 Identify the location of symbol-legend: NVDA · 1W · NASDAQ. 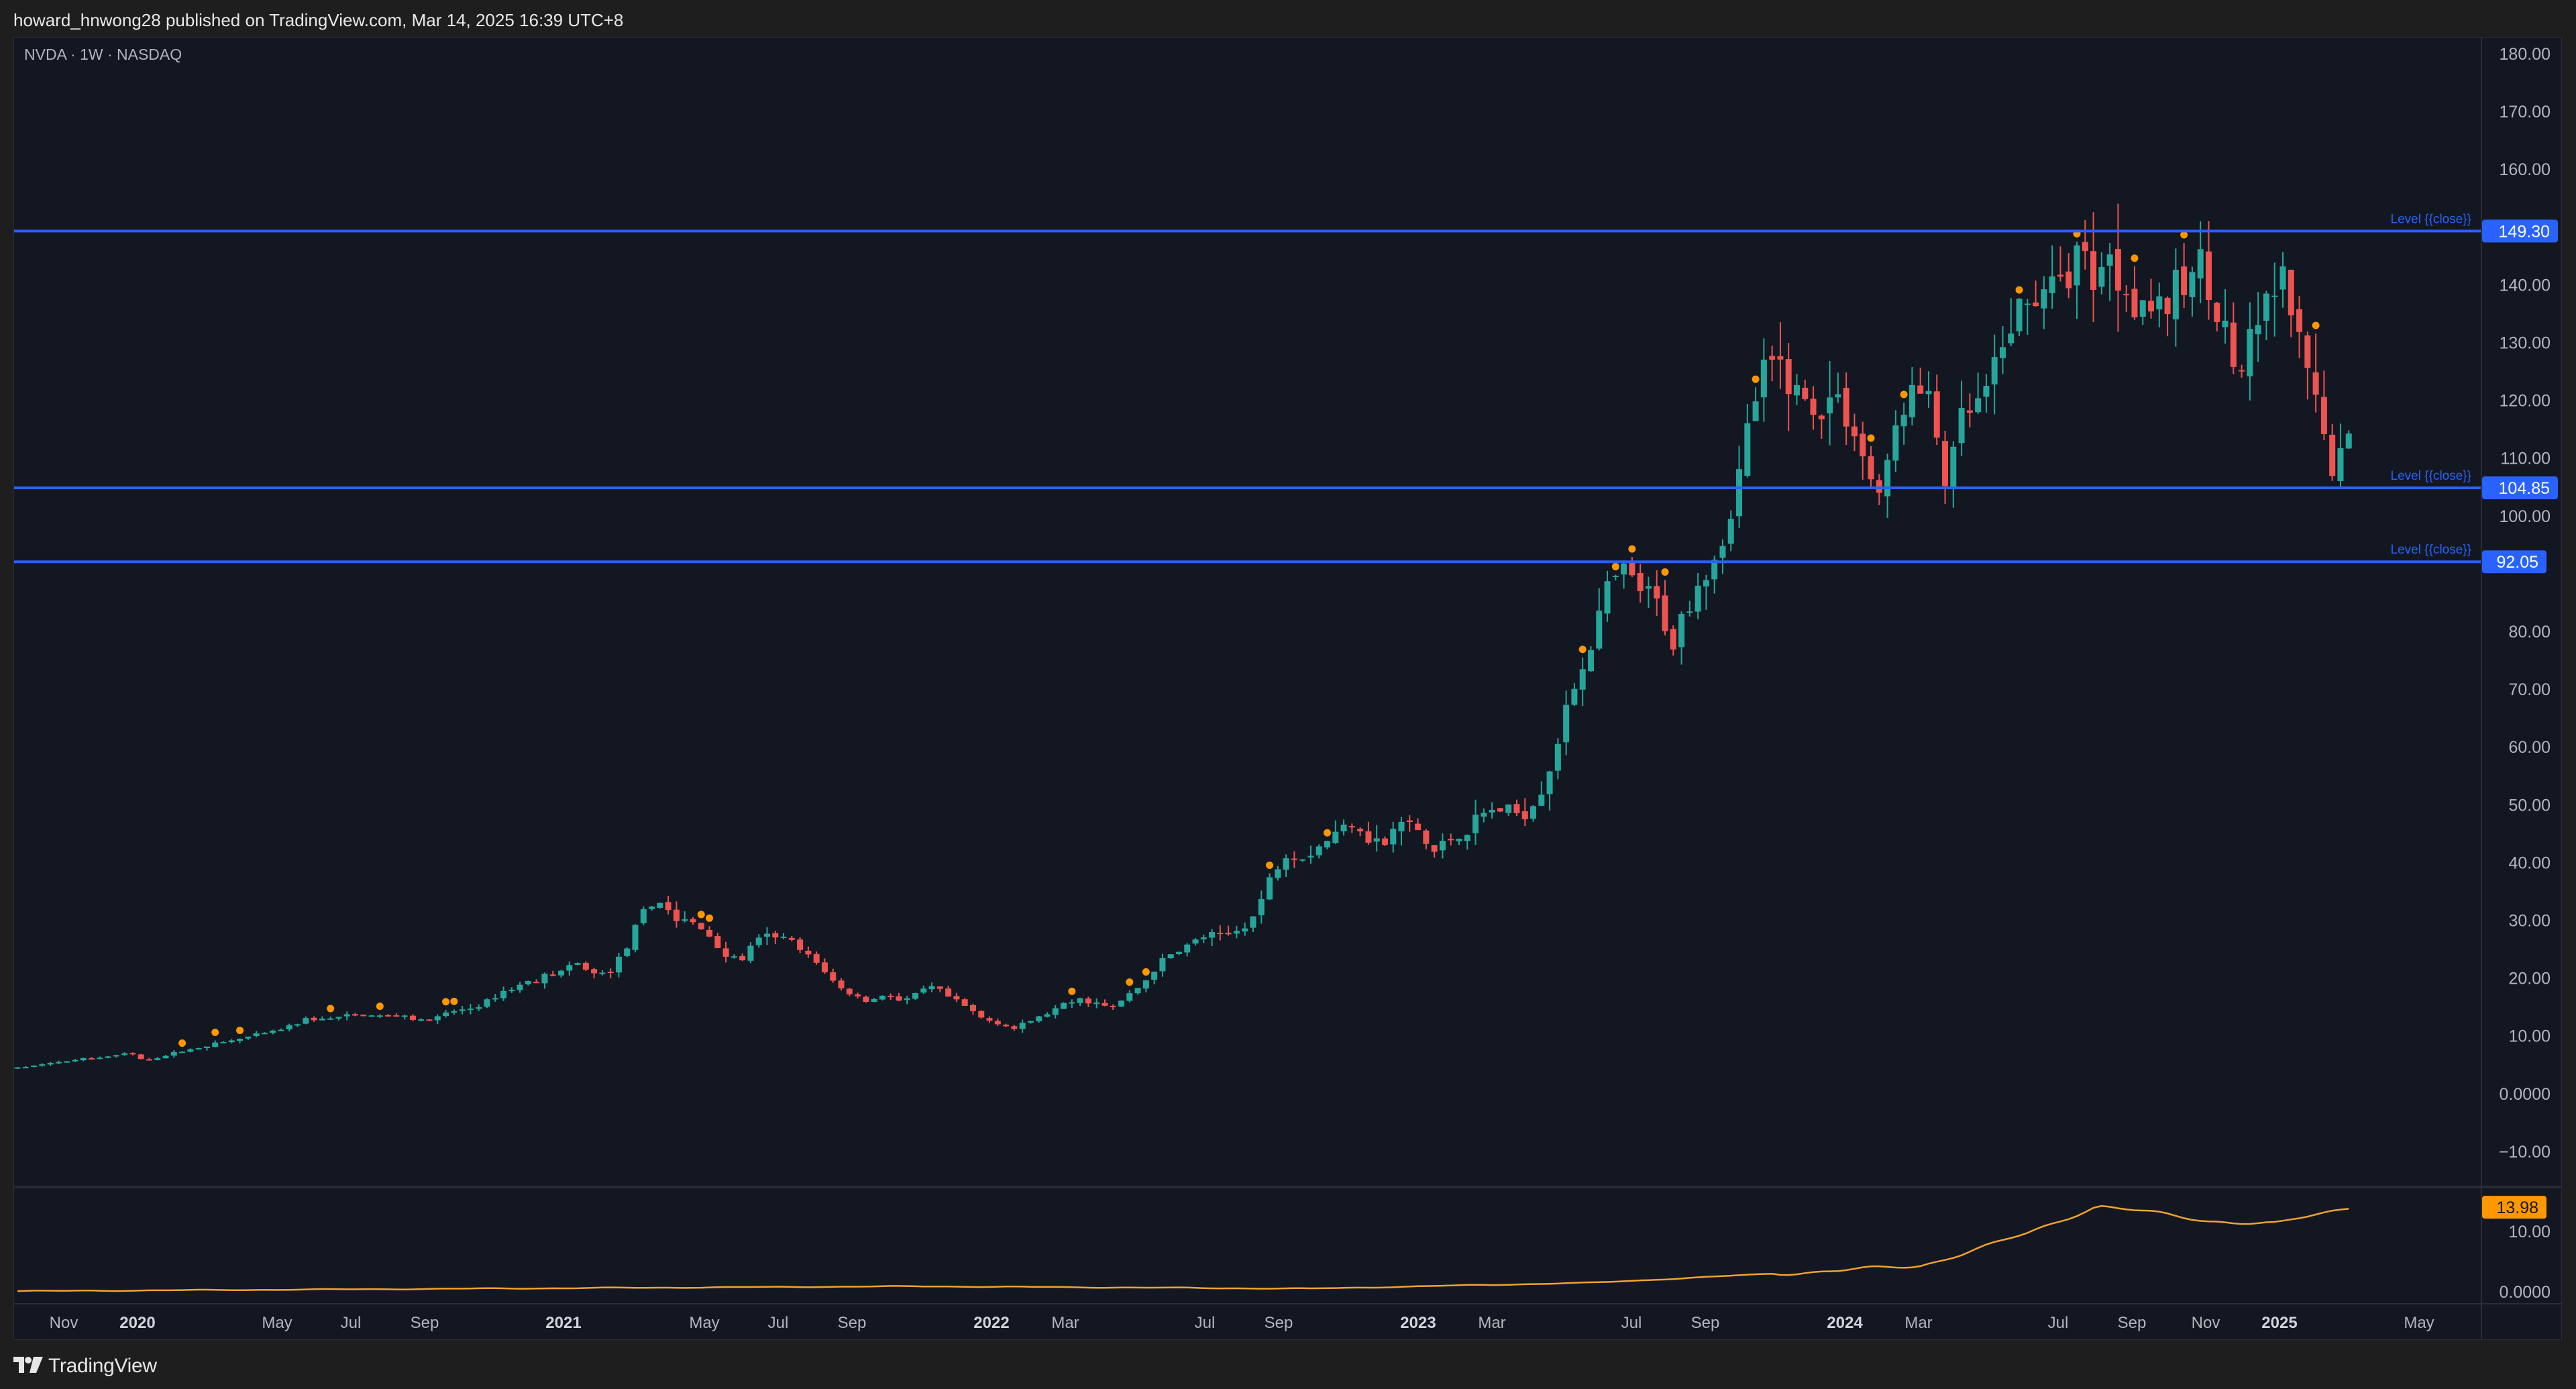
(103, 55).